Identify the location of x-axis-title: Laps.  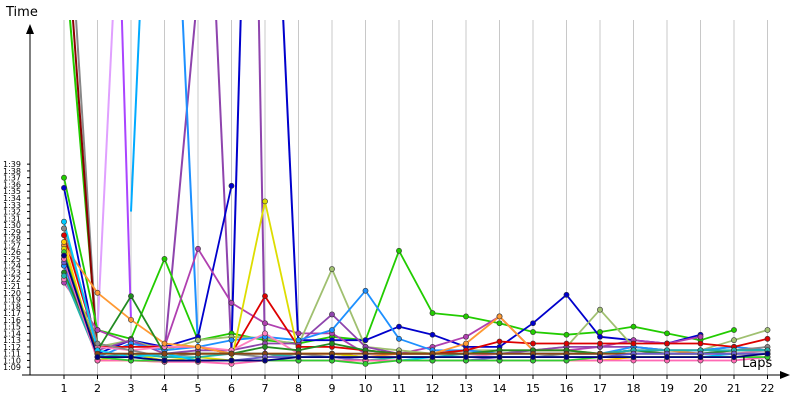
(757, 363).